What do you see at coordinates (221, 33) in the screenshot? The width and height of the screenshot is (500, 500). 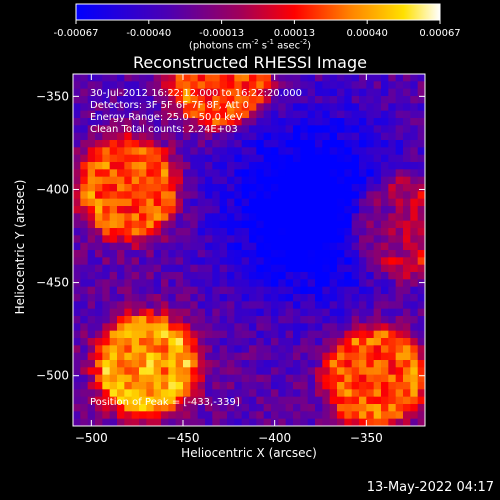 I see `colorbar-tick-label: -0.00013` at bounding box center [221, 33].